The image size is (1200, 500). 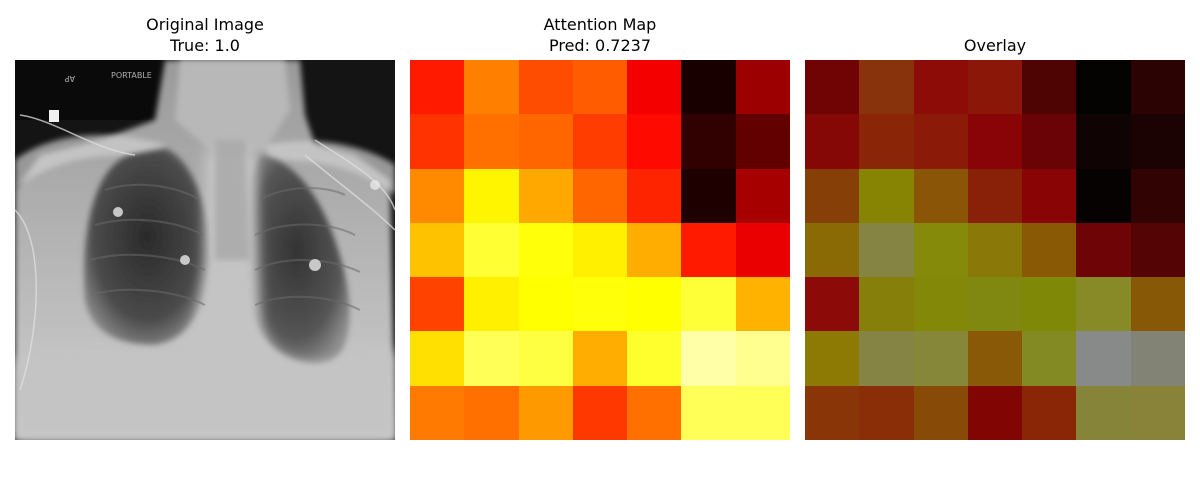 What do you see at coordinates (546, 196) in the screenshot?
I see `attention-cell-r2-c2` at bounding box center [546, 196].